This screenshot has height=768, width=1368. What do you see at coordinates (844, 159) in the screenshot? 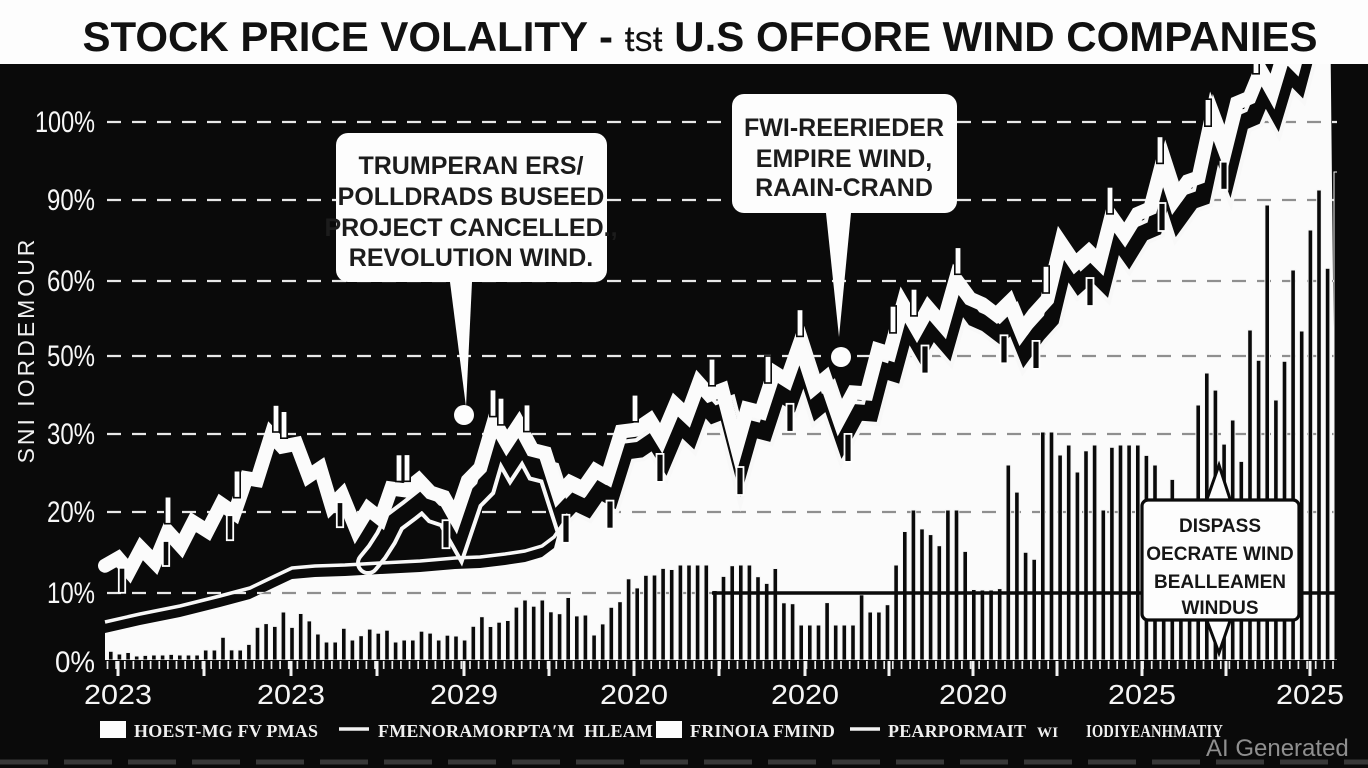
I see `svg-text: EMPIRE WIND,` at bounding box center [844, 159].